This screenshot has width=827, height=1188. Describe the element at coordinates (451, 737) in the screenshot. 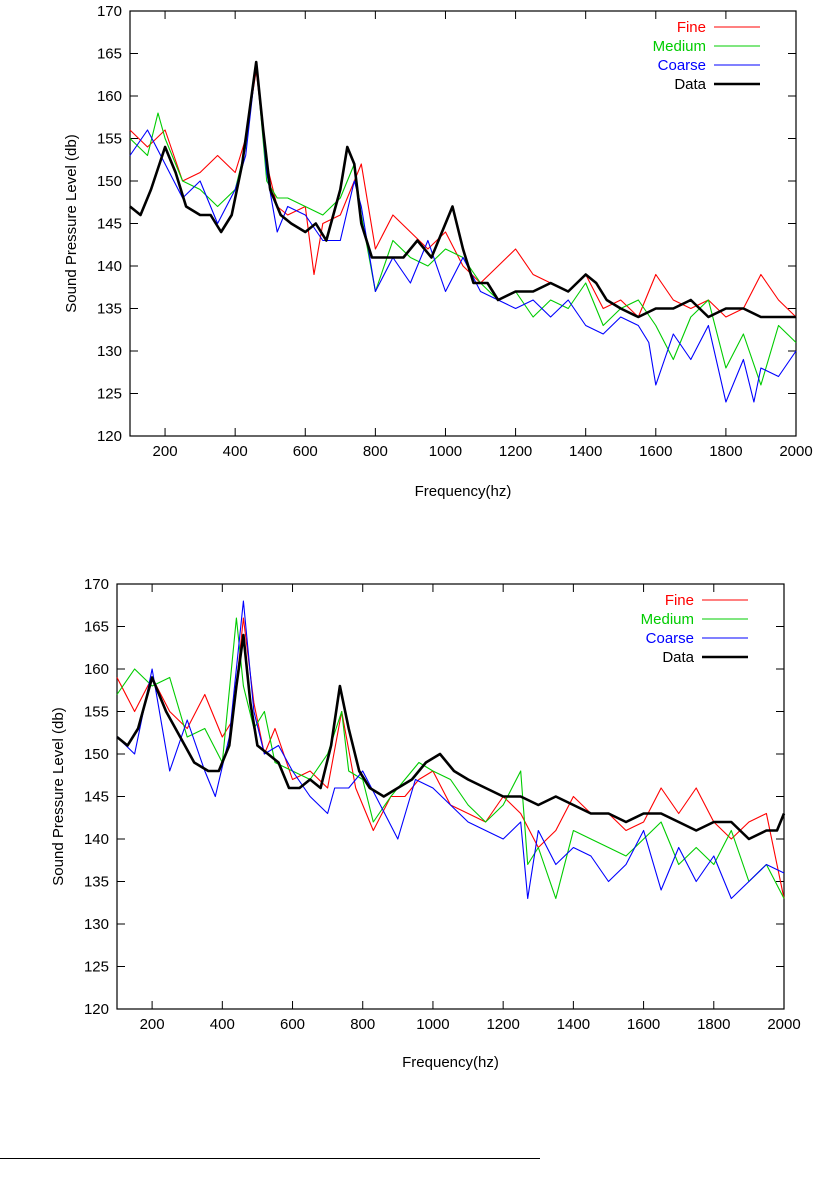

I see `series-line-data` at that location.